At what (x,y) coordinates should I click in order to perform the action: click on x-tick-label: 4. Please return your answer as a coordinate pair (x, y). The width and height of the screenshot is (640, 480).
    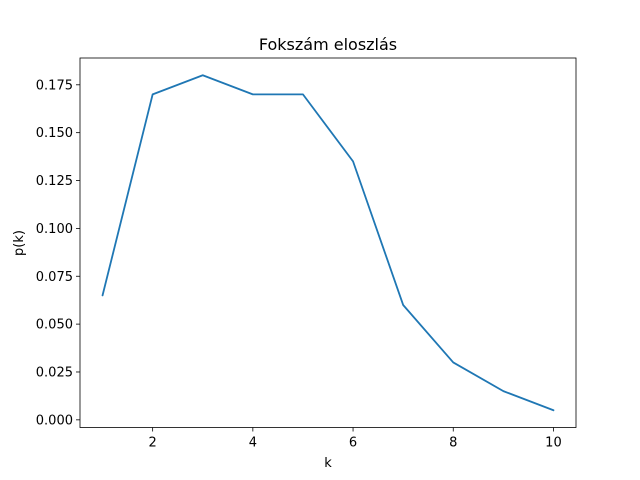
    Looking at the image, I should click on (253, 443).